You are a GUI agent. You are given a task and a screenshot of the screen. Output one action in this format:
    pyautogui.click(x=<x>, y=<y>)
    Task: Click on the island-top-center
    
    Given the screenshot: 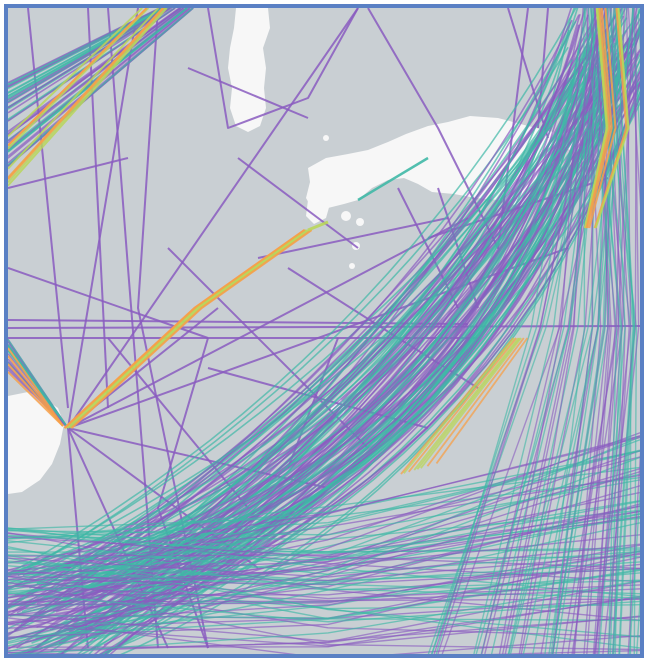 What is the action you would take?
    pyautogui.click(x=249, y=70)
    